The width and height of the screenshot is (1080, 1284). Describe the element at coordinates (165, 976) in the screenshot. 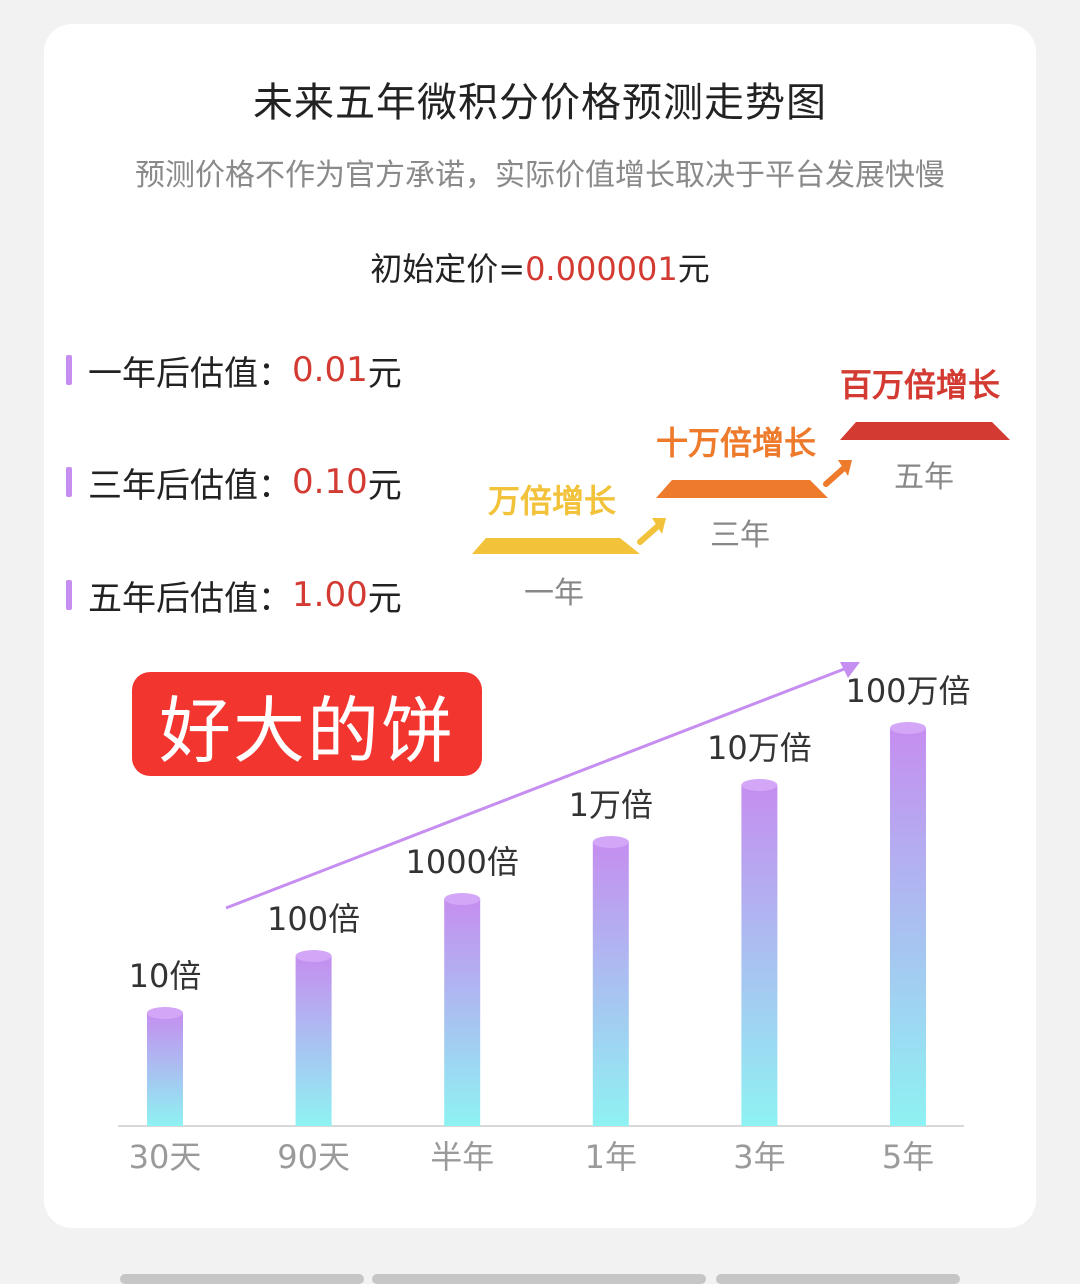

I see `bar-data-label: 10倍` at that location.